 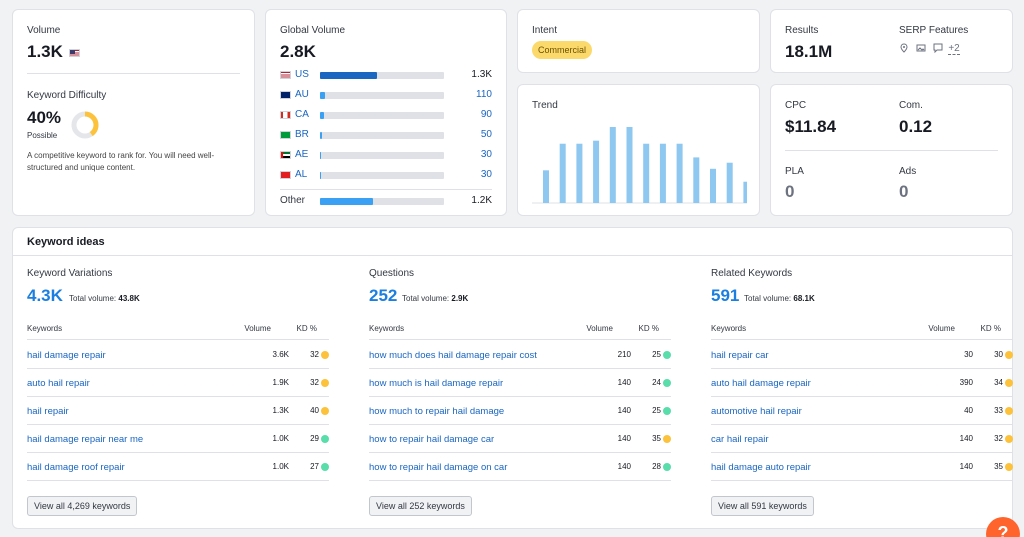 I want to click on keyword-link: hail damage repair, so click(x=66, y=355).